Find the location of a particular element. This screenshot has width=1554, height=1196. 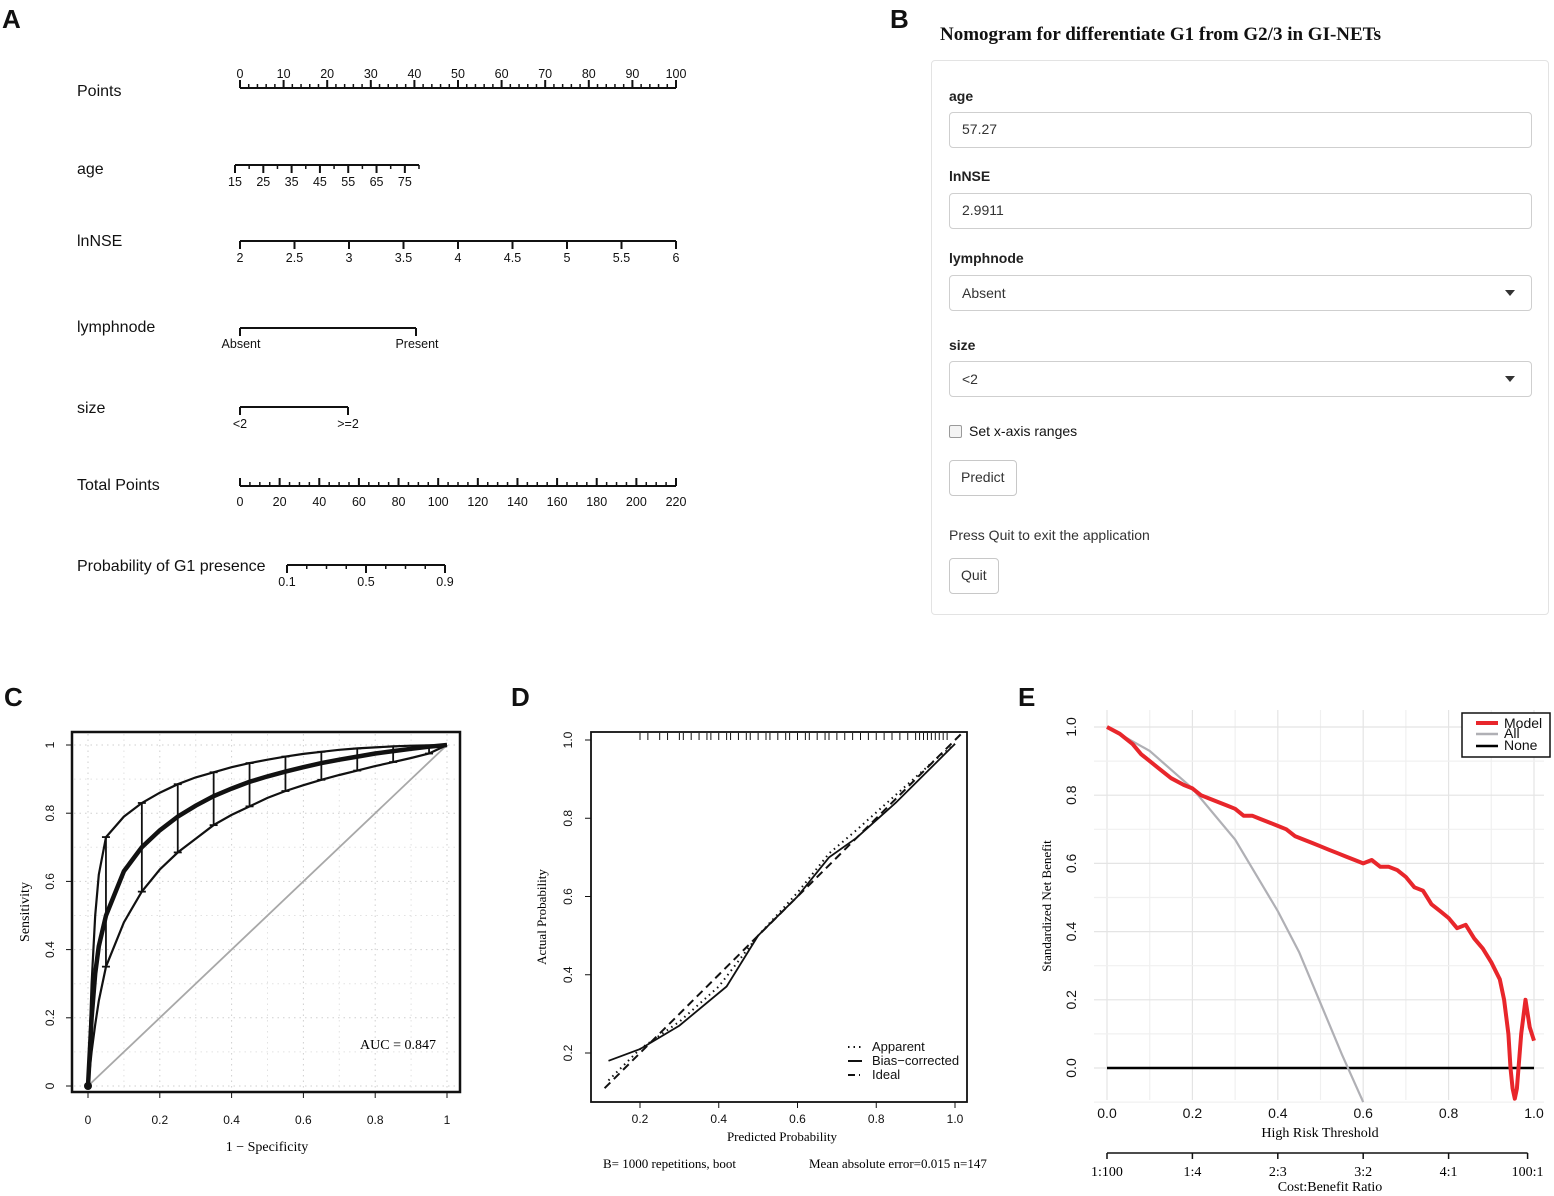

calibration-x-tick-label: 0.8 is located at coordinates (876, 1119).